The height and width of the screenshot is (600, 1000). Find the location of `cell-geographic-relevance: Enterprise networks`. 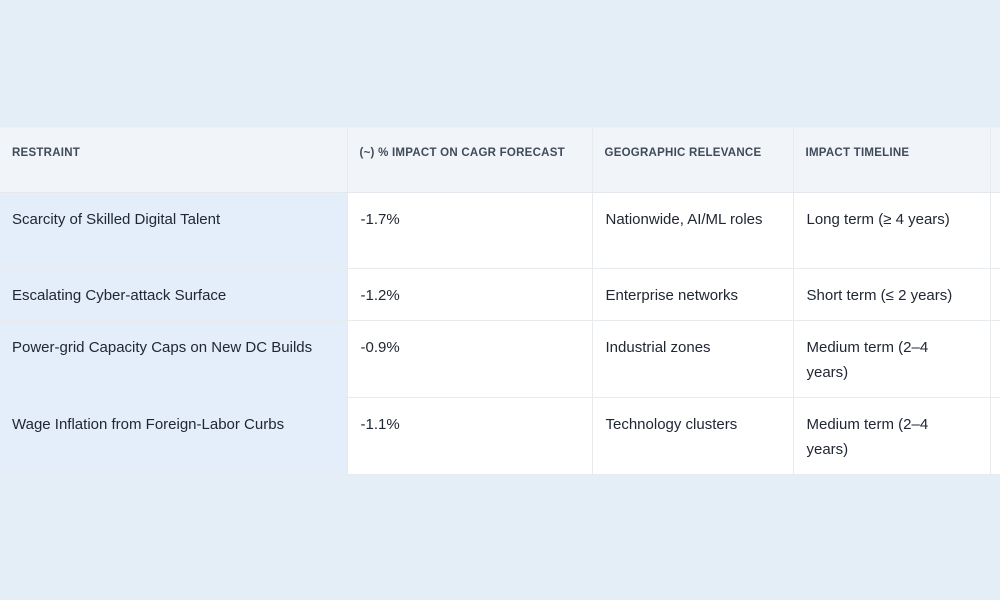

cell-geographic-relevance: Enterprise networks is located at coordinates (692, 294).